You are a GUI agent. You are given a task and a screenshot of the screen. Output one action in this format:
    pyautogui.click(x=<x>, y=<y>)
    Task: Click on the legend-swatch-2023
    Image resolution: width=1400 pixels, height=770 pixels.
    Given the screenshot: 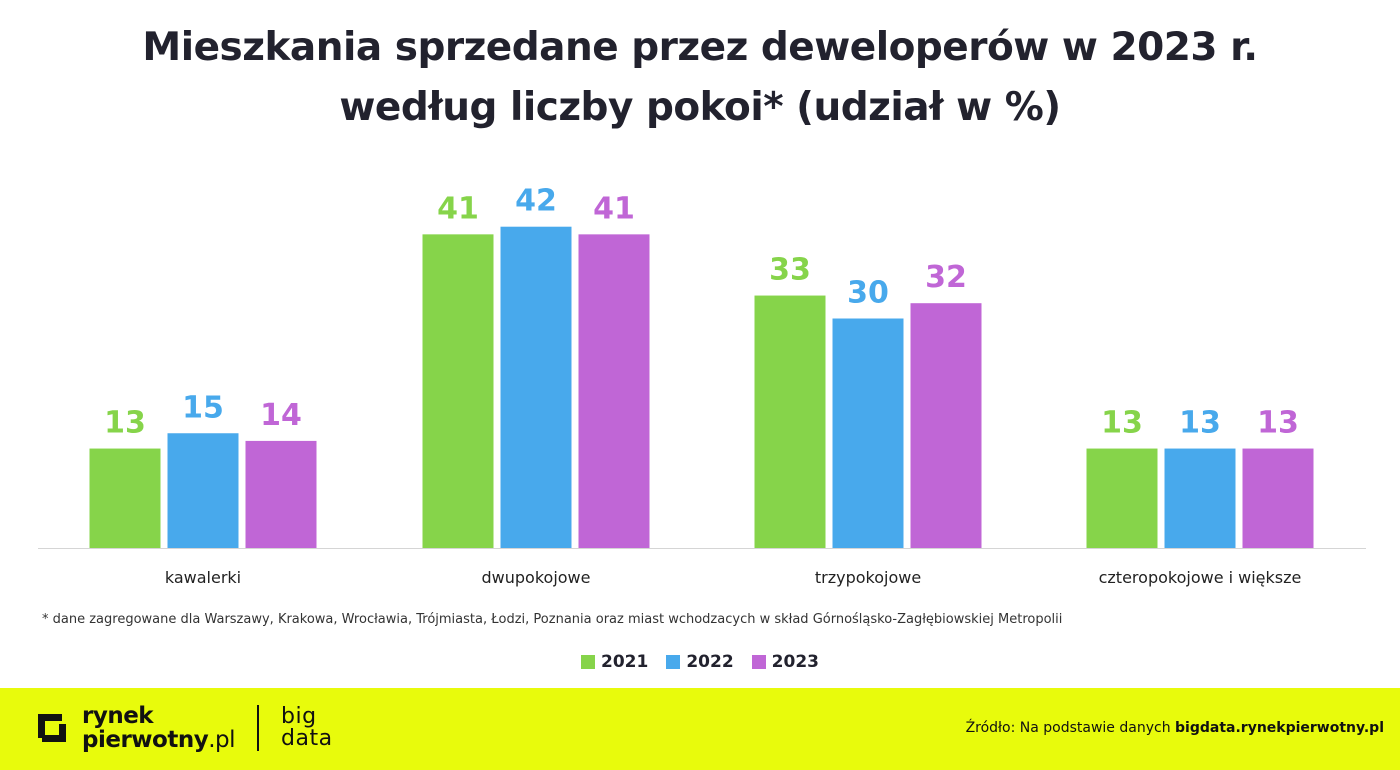 What is the action you would take?
    pyautogui.click(x=758, y=662)
    